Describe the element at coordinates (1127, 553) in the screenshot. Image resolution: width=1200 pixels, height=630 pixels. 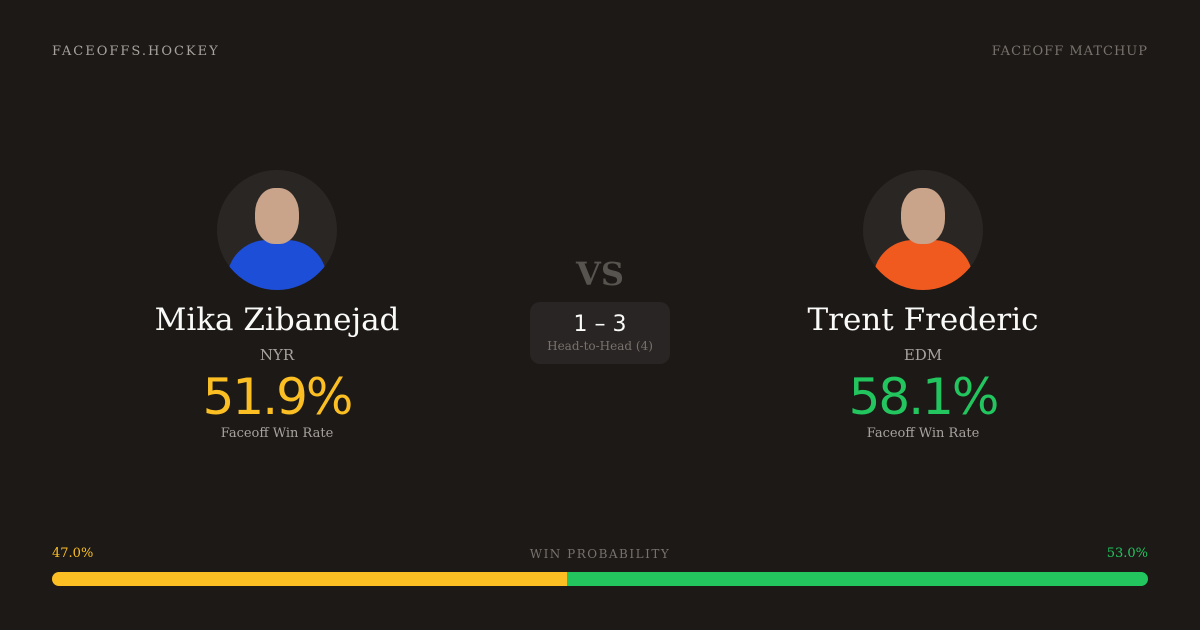
I see `win-prob-right: 53.0%` at that location.